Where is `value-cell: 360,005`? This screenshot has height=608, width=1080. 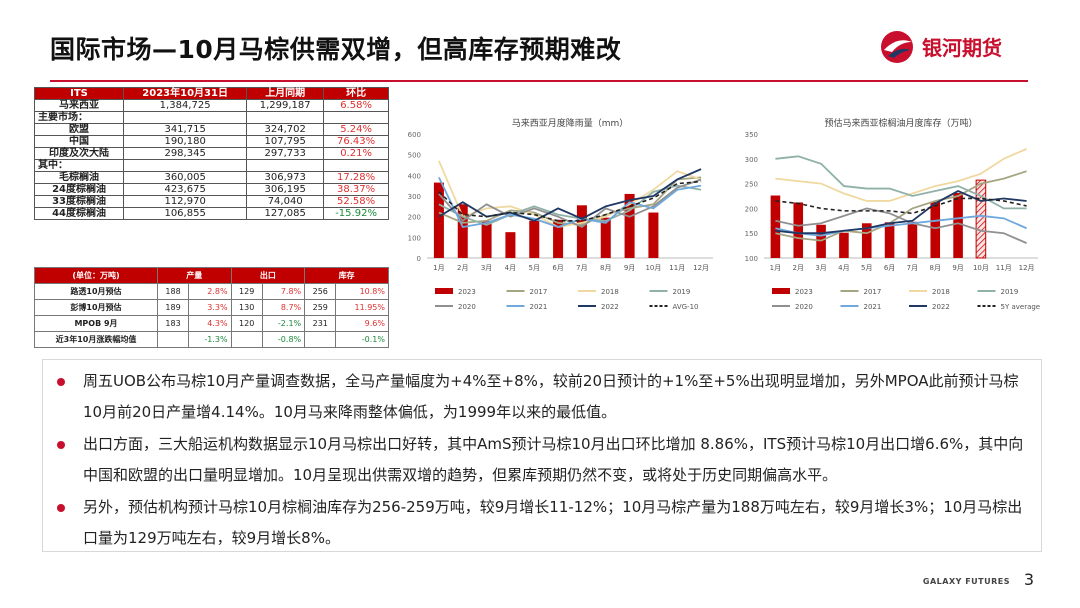
value-cell: 360,005 is located at coordinates (185, 177).